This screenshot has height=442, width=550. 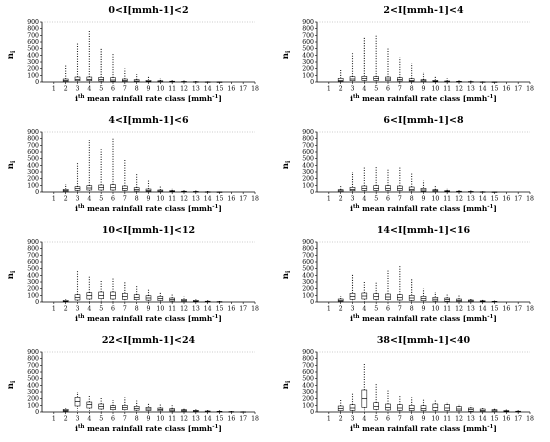 I want to click on x-tick-label: 10, so click(x=160, y=89).